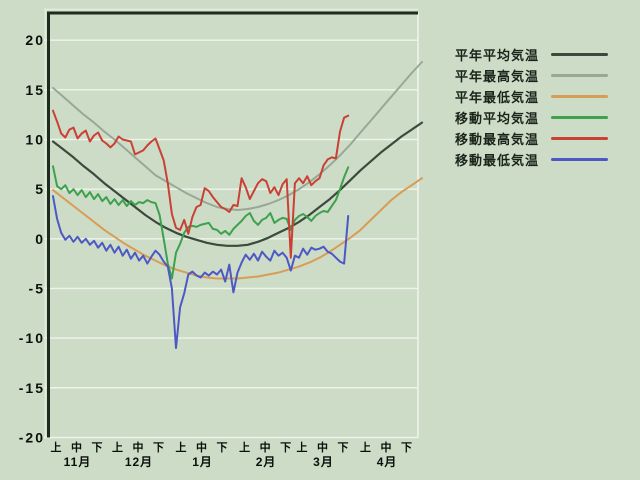 This screenshot has height=480, width=640. What do you see at coordinates (76, 447) in the screenshot?
I see `x-jun-label-1: 中` at bounding box center [76, 447].